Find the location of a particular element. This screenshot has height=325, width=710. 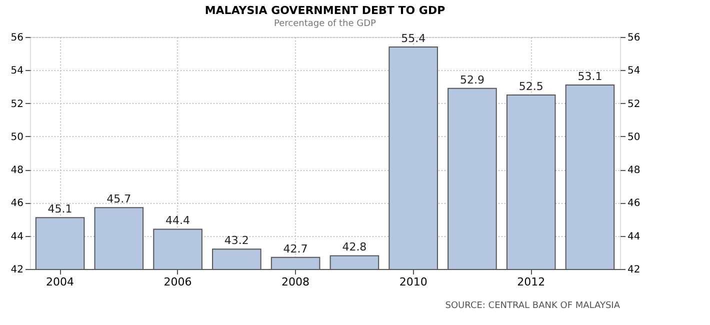

y-tick-label: 56 is located at coordinates (17, 38).